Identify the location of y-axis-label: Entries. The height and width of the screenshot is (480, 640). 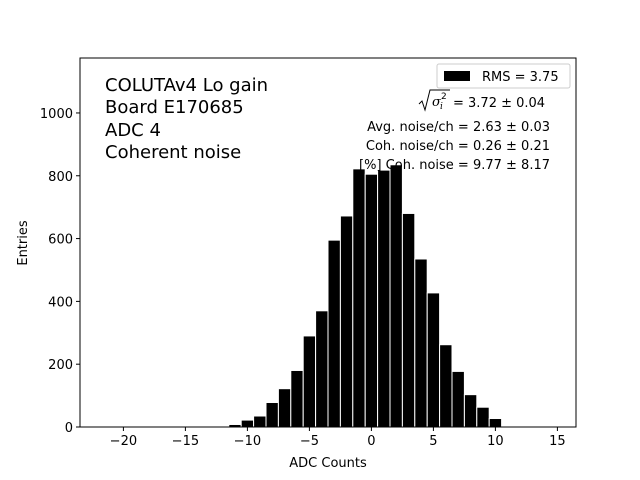
(23, 243).